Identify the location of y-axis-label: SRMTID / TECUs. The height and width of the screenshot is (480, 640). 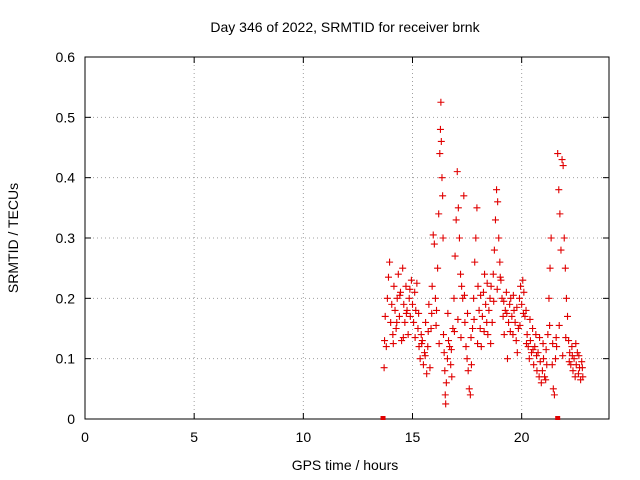
(13, 238).